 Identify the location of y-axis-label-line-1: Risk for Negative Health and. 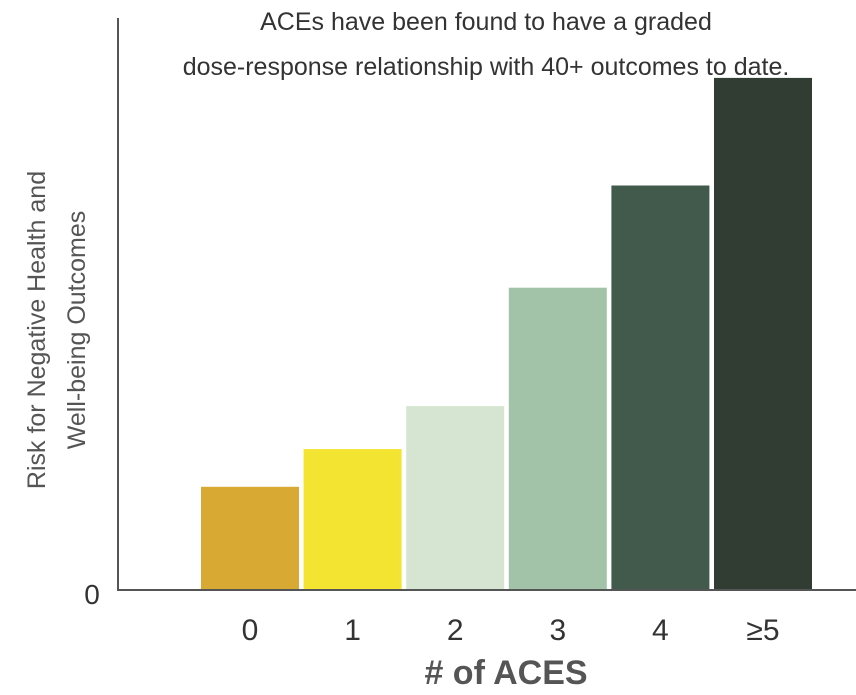
(37, 330).